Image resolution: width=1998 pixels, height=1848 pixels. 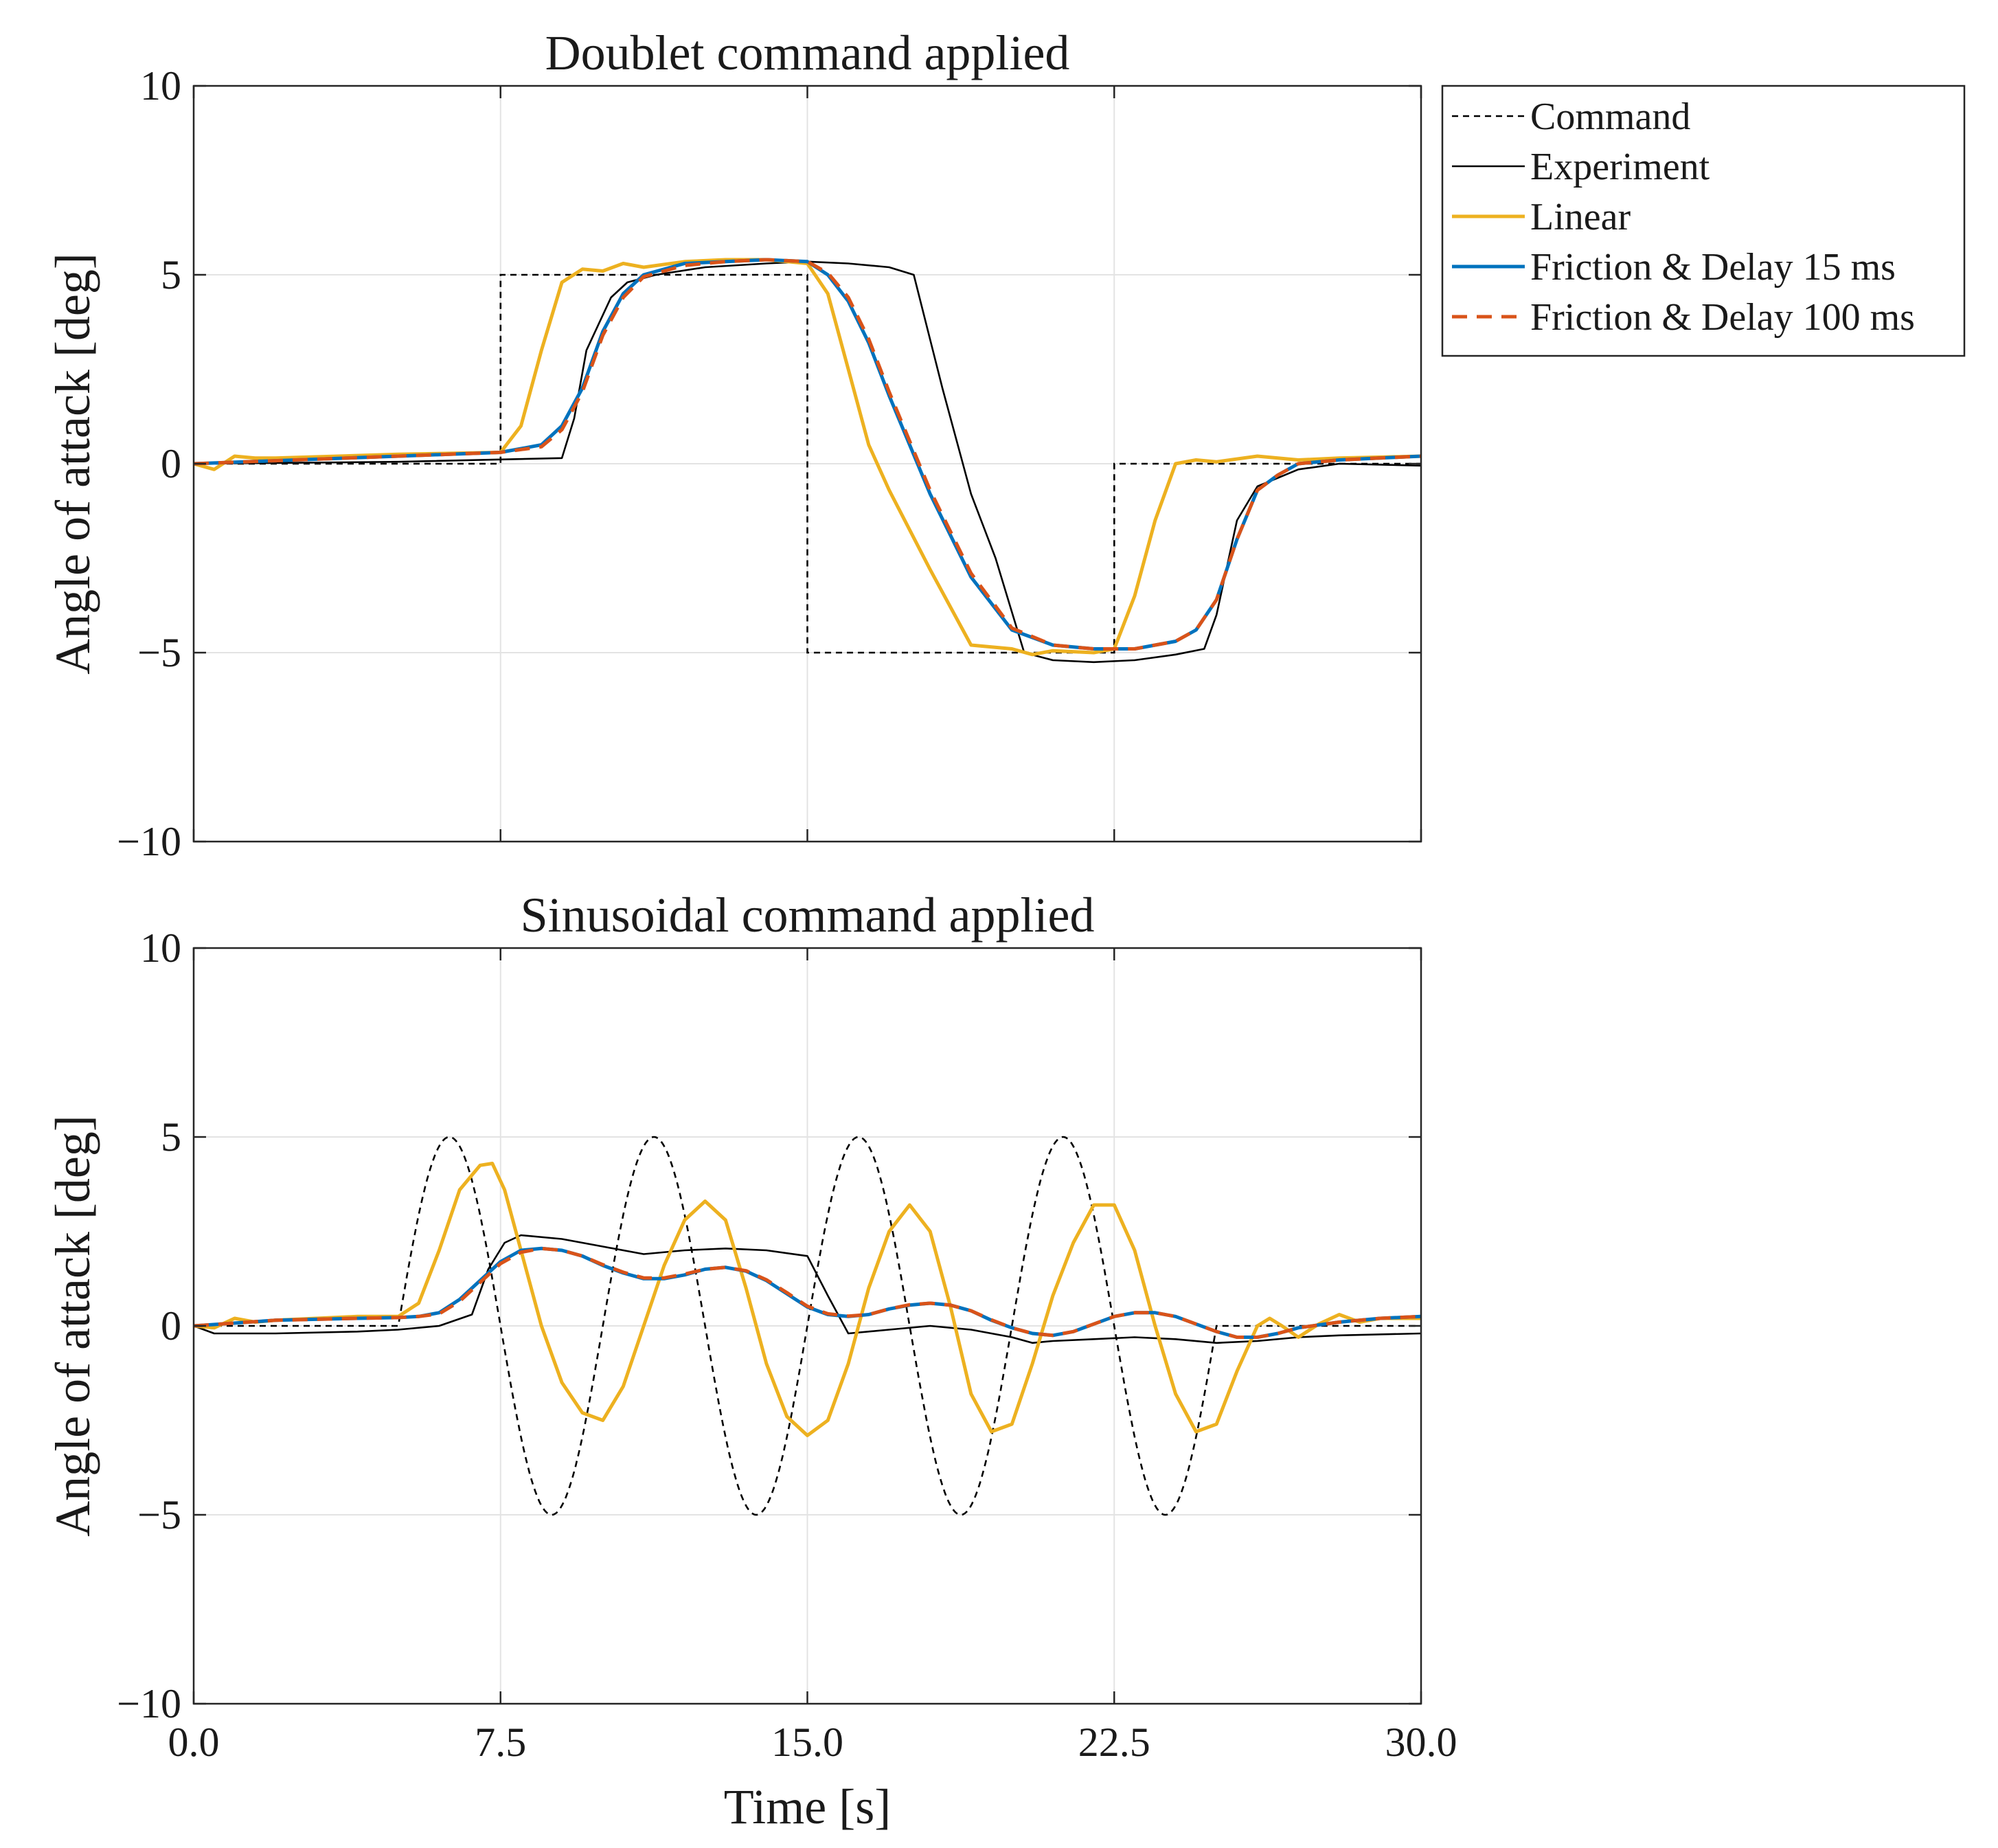 What do you see at coordinates (1713, 267) in the screenshot?
I see `legend-label: Friction & Delay 15 ms` at bounding box center [1713, 267].